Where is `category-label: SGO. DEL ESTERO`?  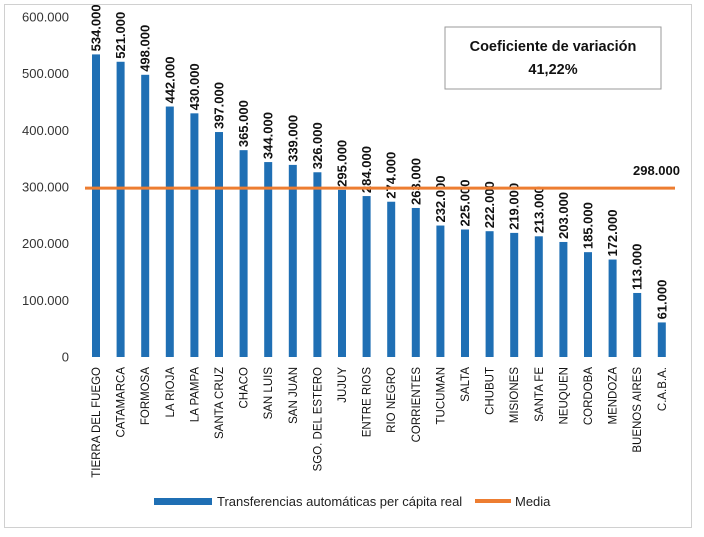 category-label: SGO. DEL ESTERO is located at coordinates (318, 419).